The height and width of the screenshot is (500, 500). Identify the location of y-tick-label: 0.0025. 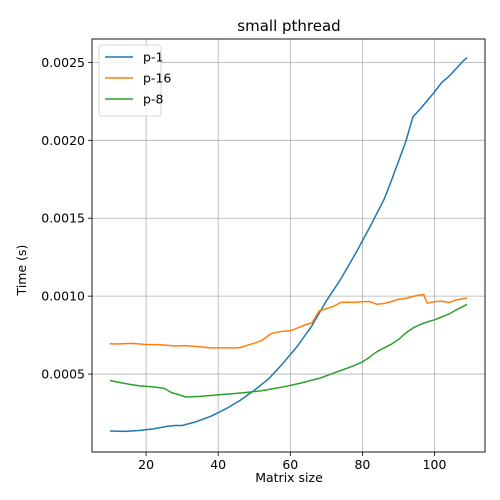
(63, 62).